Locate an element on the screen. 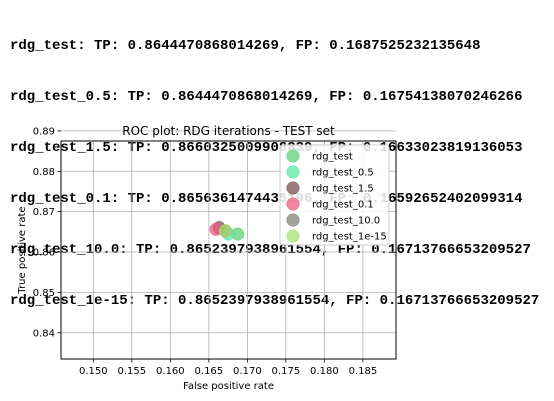 This screenshot has height=401, width=554. y-axis-label: True positive rate is located at coordinates (22, 250).